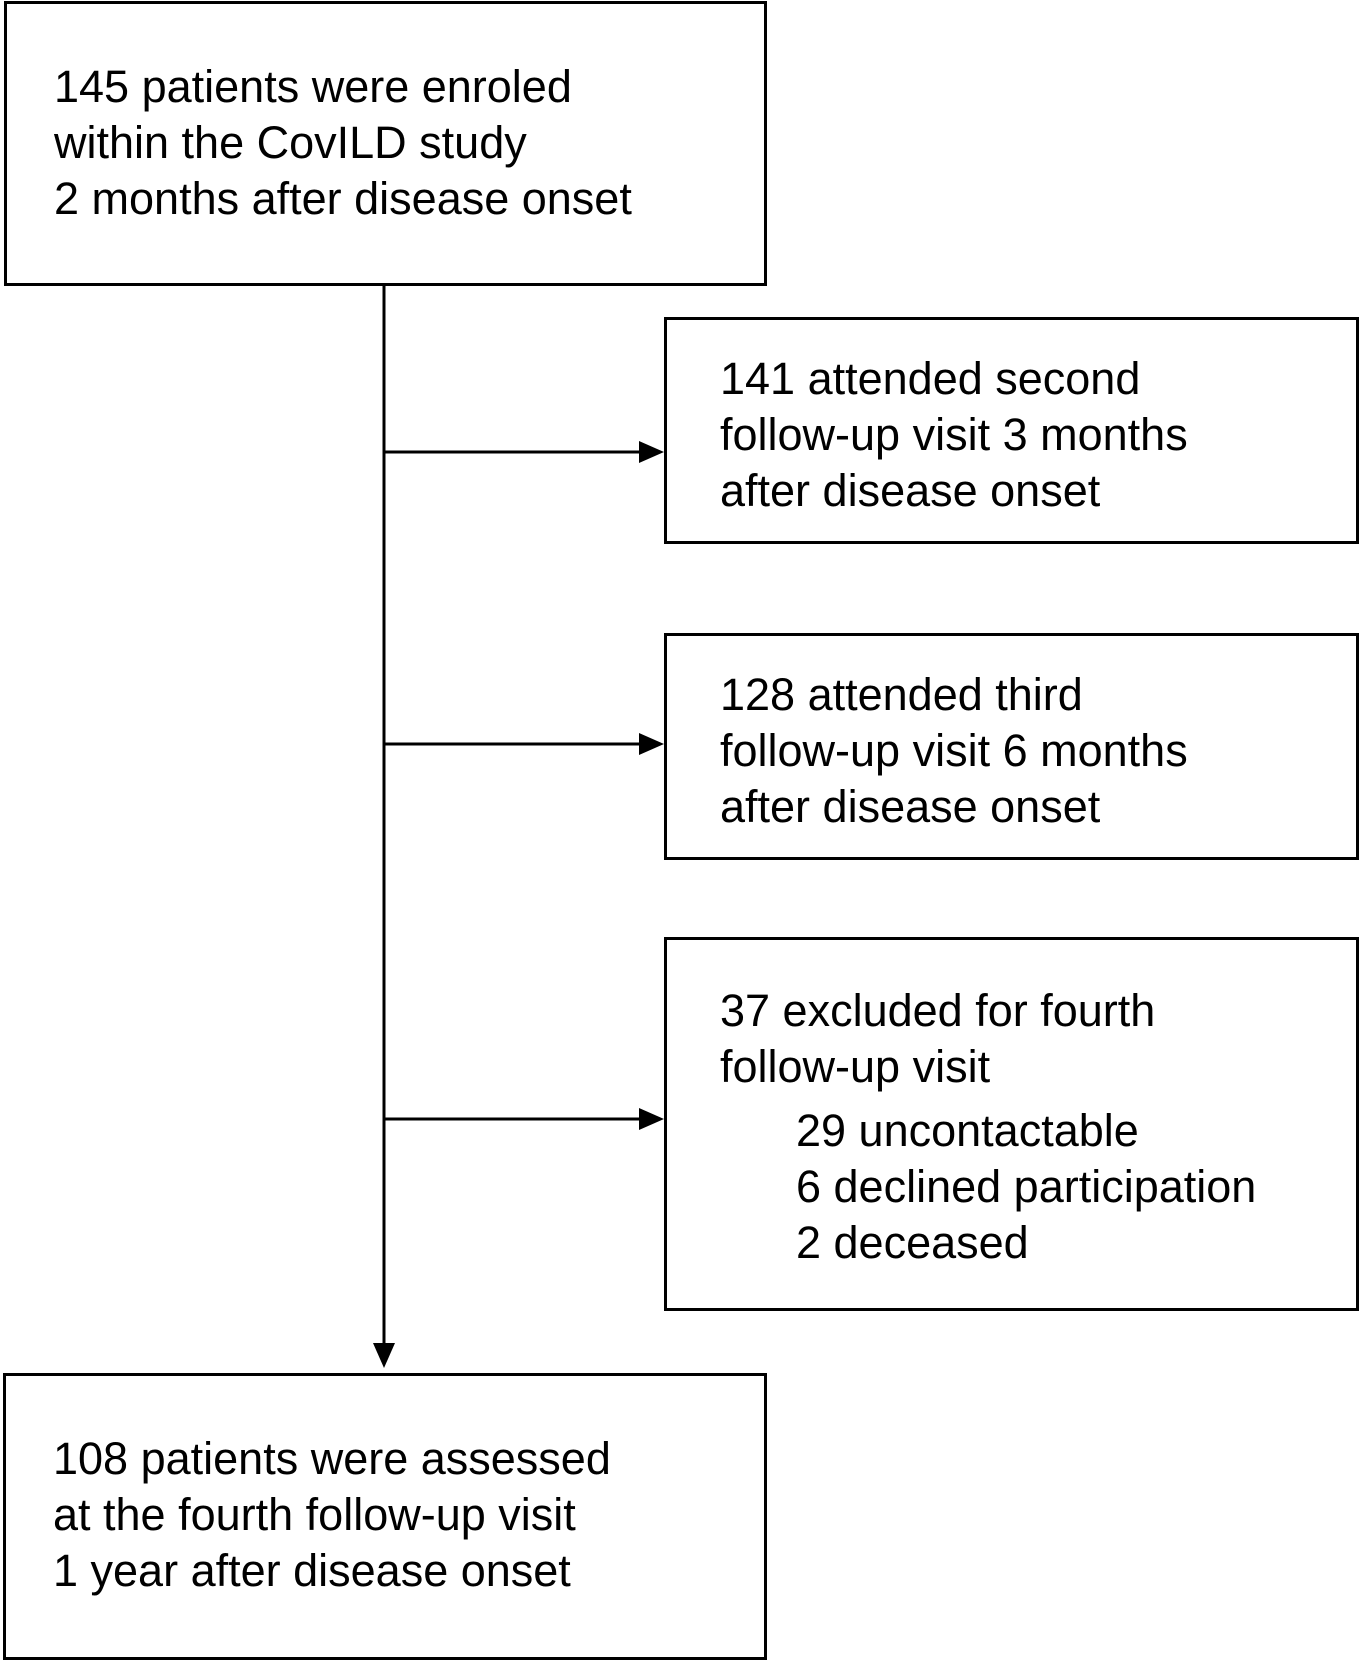 This screenshot has width=1366, height=1662. I want to click on right-arrowhead-second-visit, so click(651, 452).